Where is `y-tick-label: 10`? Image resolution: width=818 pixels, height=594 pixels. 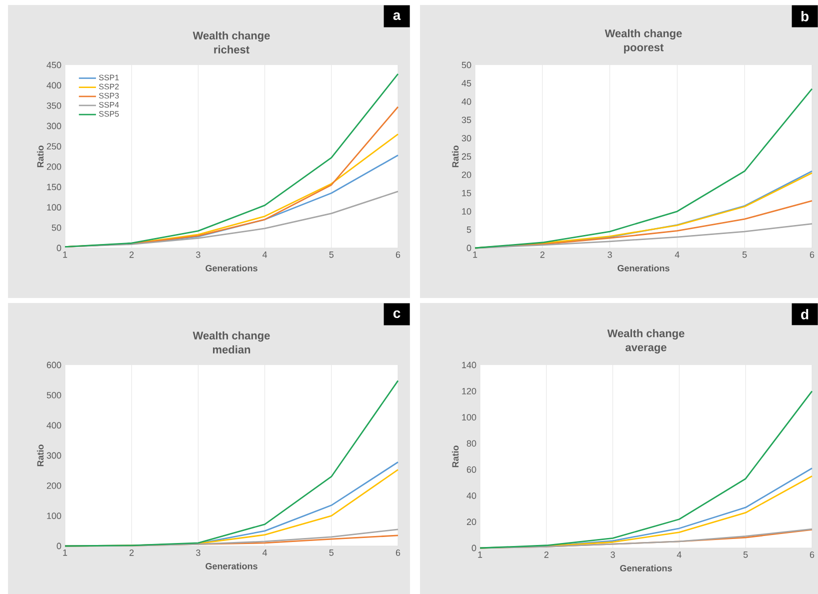 y-tick-label: 10 is located at coordinates (467, 211).